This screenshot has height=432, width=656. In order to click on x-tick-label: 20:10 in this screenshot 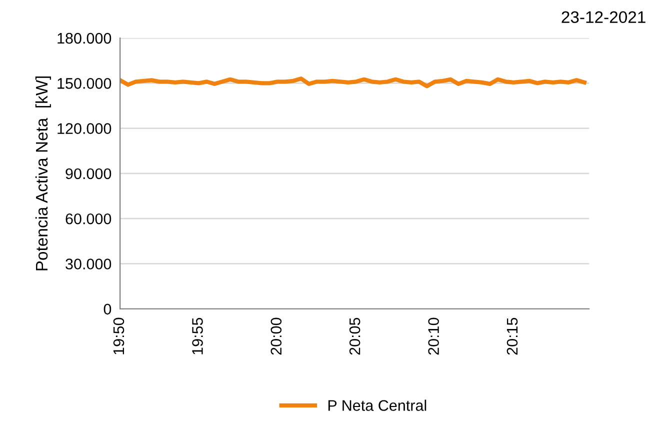, I will do `click(433, 336)`.